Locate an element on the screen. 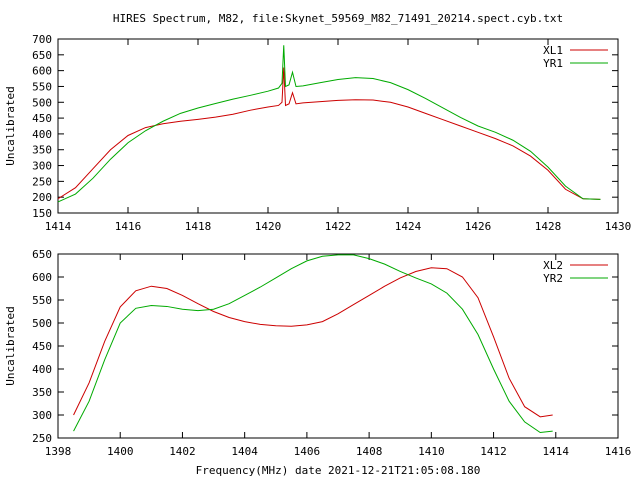 The image size is (640, 480). x-tick-label: 1422 is located at coordinates (338, 226).